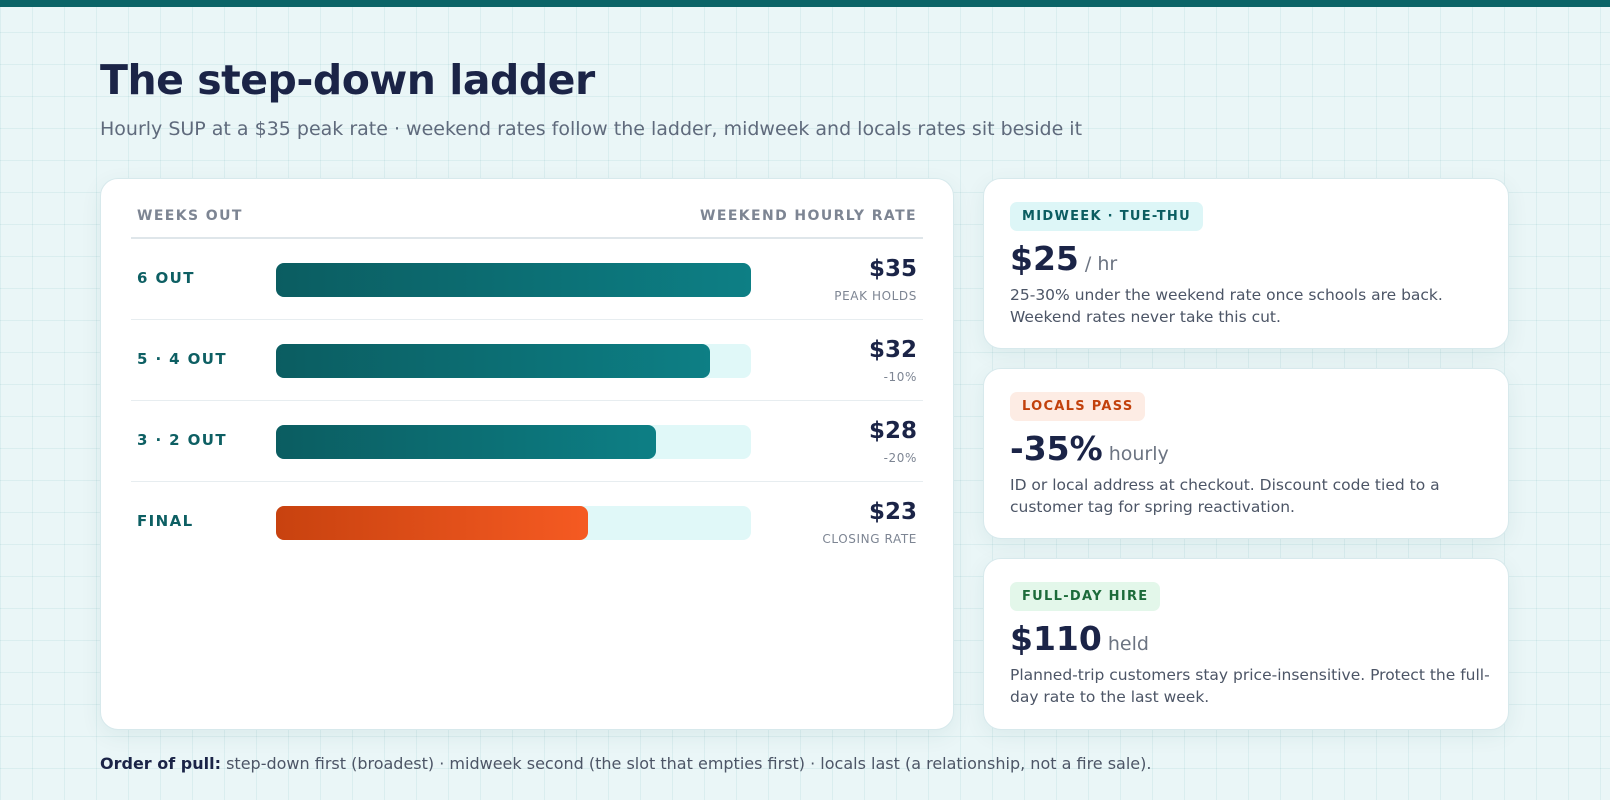  What do you see at coordinates (432, 523) in the screenshot?
I see `bar-final` at bounding box center [432, 523].